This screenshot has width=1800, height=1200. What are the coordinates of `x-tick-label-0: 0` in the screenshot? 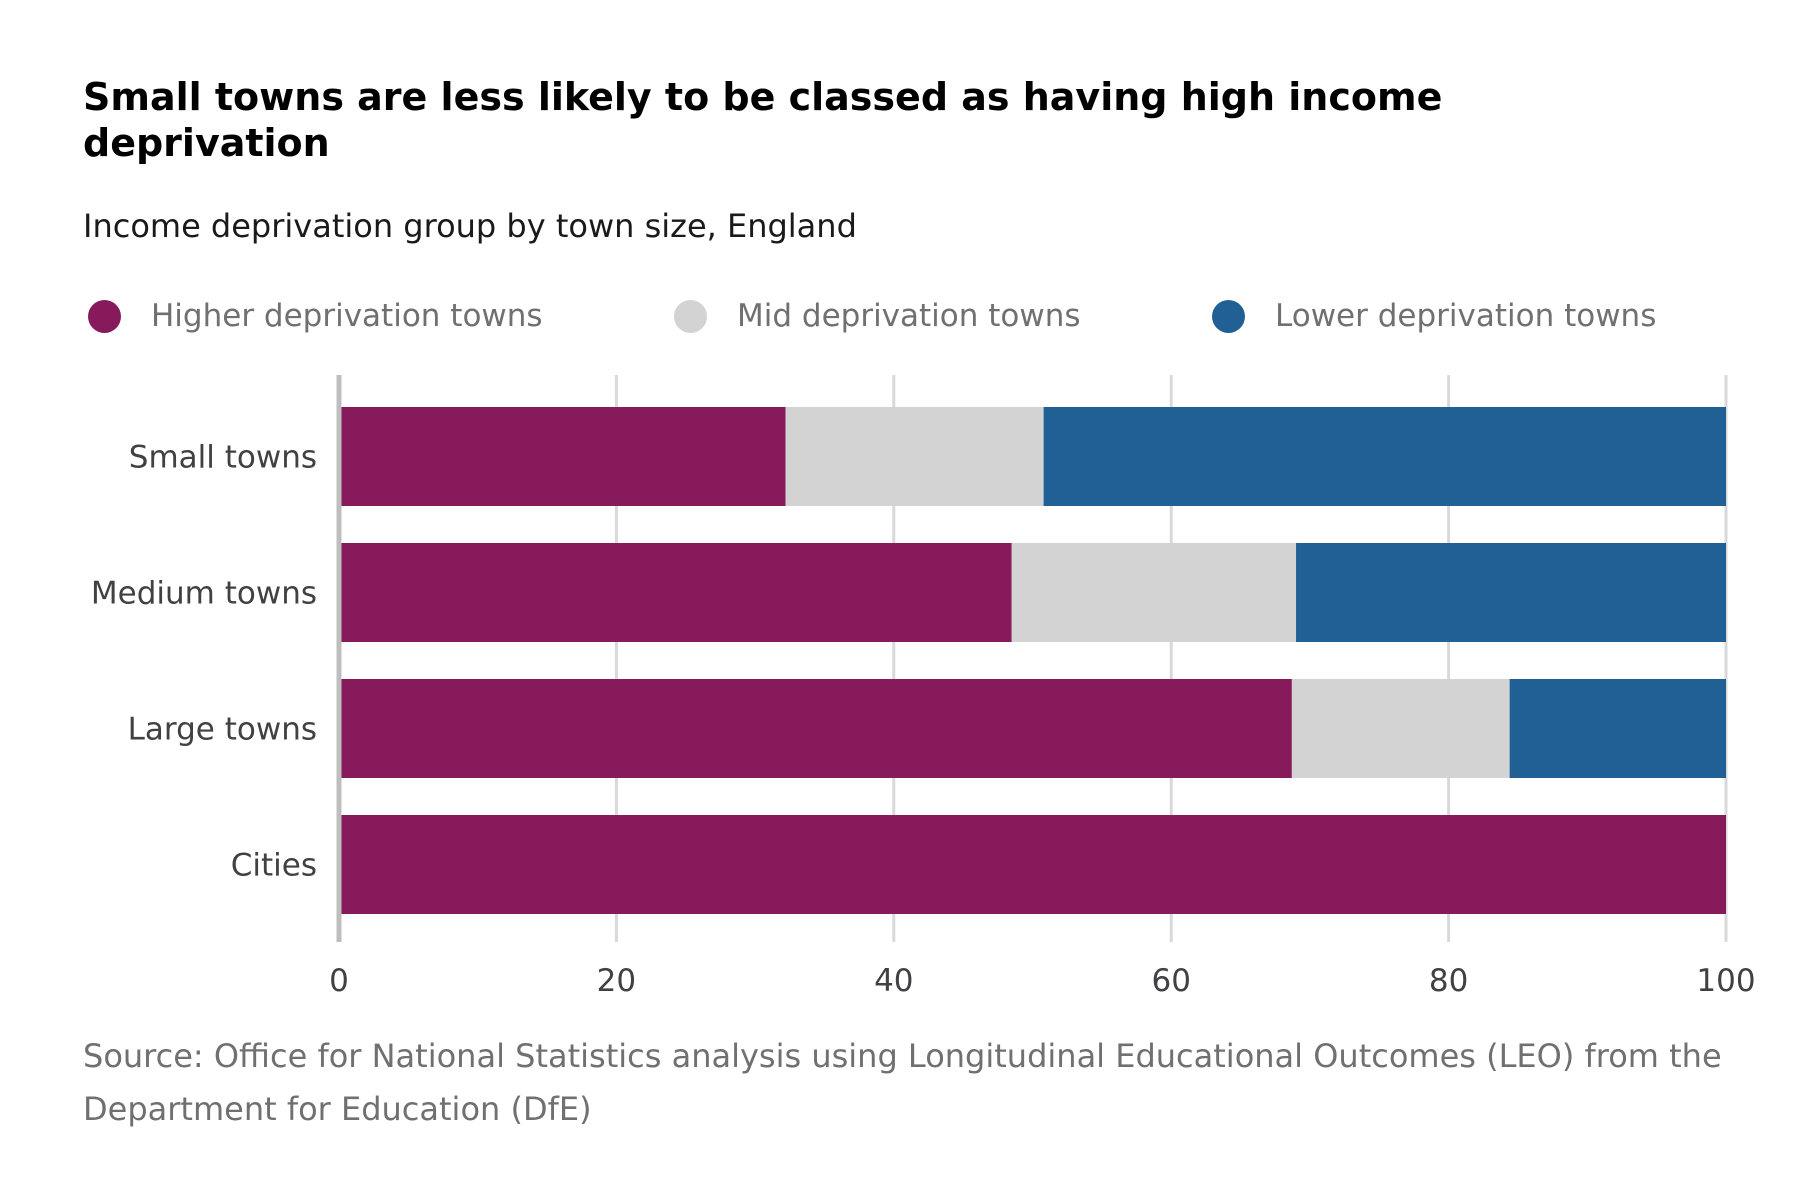 It's located at (339, 981).